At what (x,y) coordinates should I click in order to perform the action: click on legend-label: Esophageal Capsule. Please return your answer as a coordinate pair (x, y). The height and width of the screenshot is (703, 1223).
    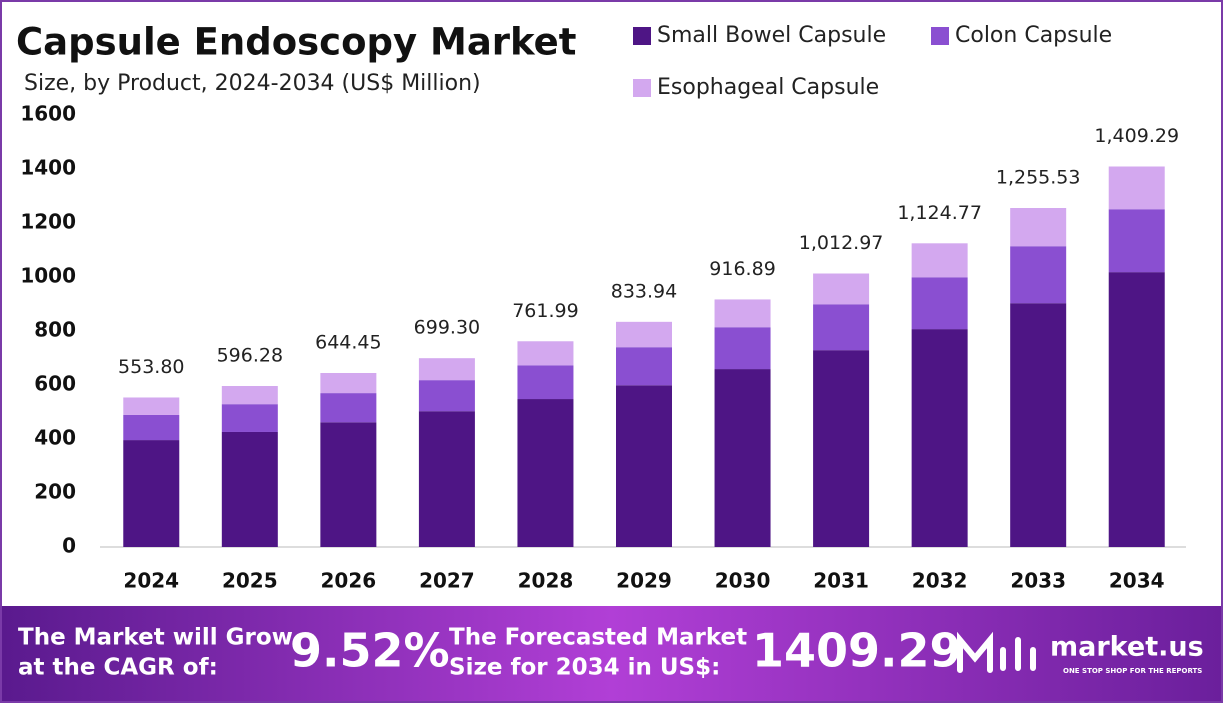
    Looking at the image, I should click on (768, 87).